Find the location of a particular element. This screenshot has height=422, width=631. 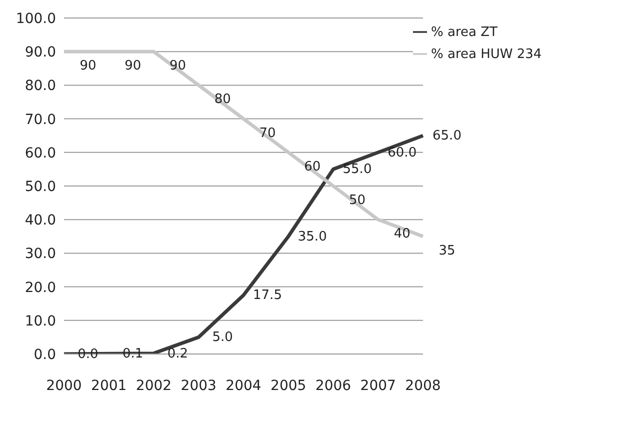

y-tick-label: 100.0 is located at coordinates (36, 18).